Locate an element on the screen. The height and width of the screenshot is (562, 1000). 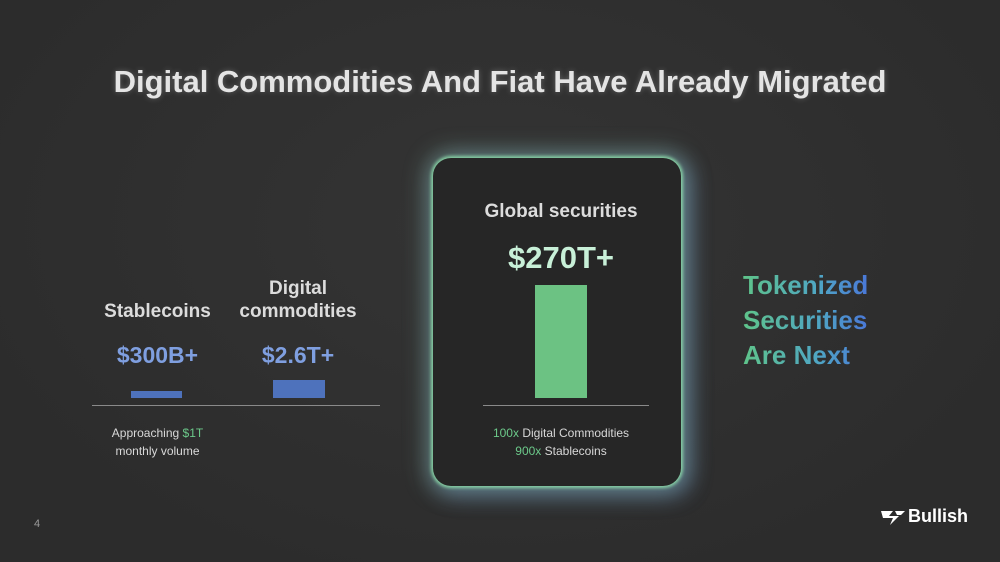
note-highlight: 900x is located at coordinates (528, 451).